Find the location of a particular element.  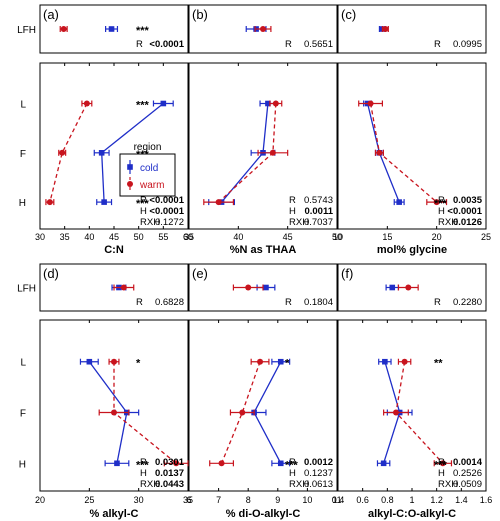

stat-value: 0.0012 is located at coordinates (318, 462).